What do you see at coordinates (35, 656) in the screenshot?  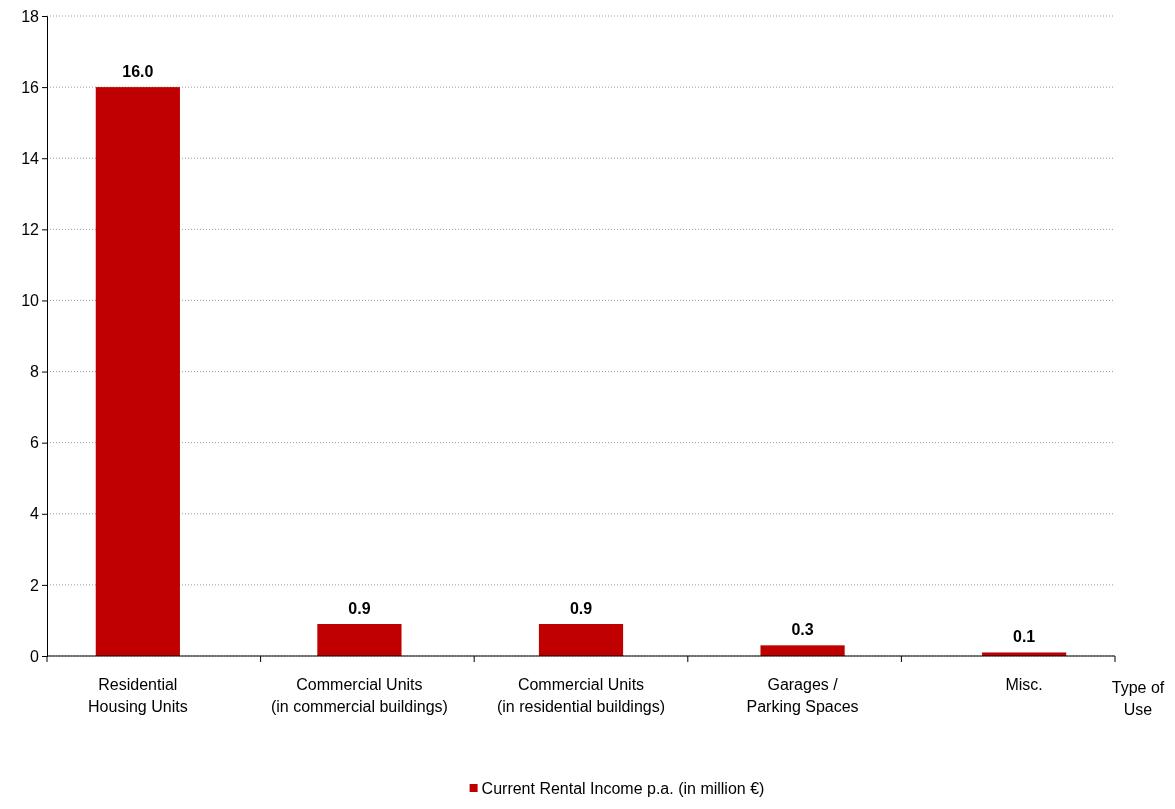 I see `y-tick-label: 0` at bounding box center [35, 656].